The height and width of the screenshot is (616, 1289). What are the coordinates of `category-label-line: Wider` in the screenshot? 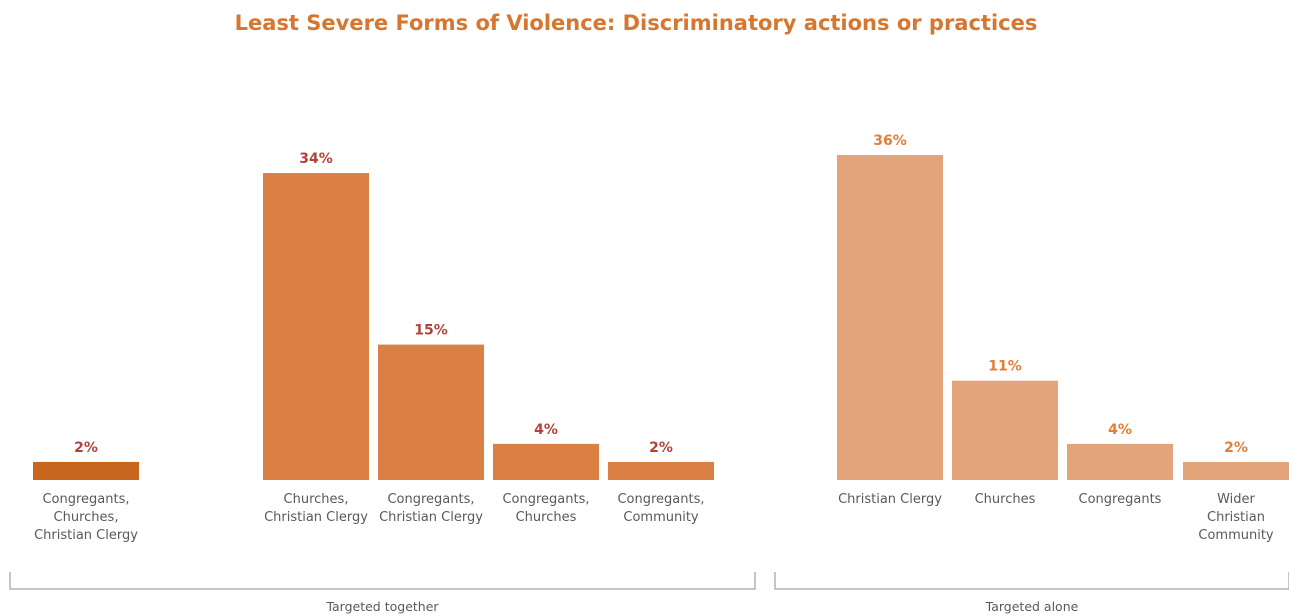 It's located at (1236, 499).